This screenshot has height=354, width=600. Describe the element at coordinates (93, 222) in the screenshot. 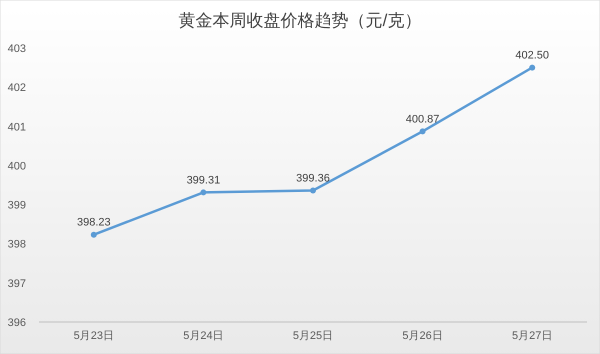

I see `data-label: 398.23` at that location.